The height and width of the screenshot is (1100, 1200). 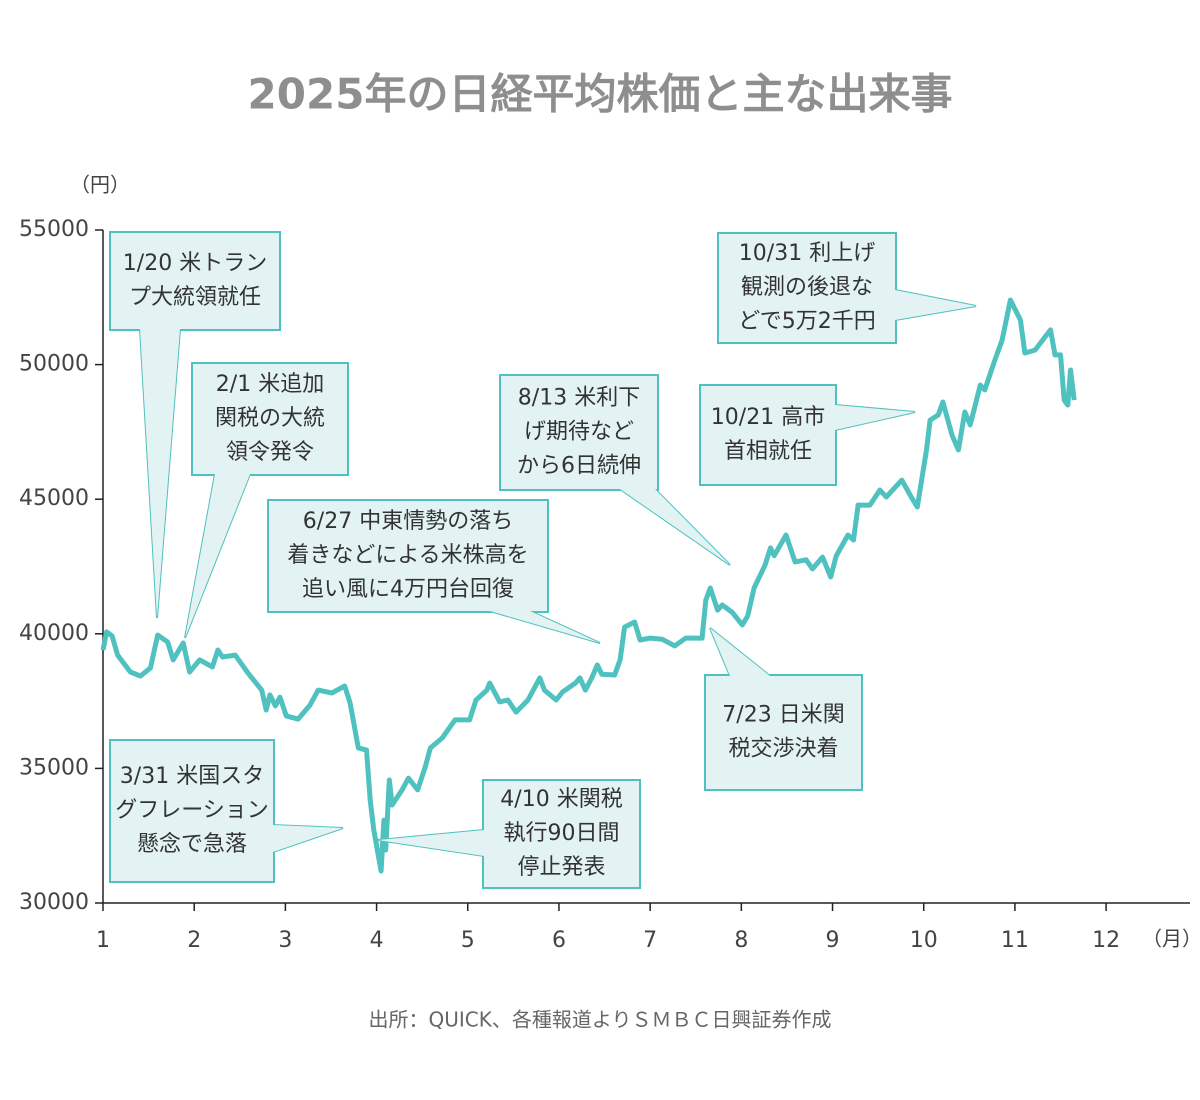 I want to click on source: 出所：QUICK、各種報道よりＳＭＢＣ日興証券作成, so click(x=600, y=1020).